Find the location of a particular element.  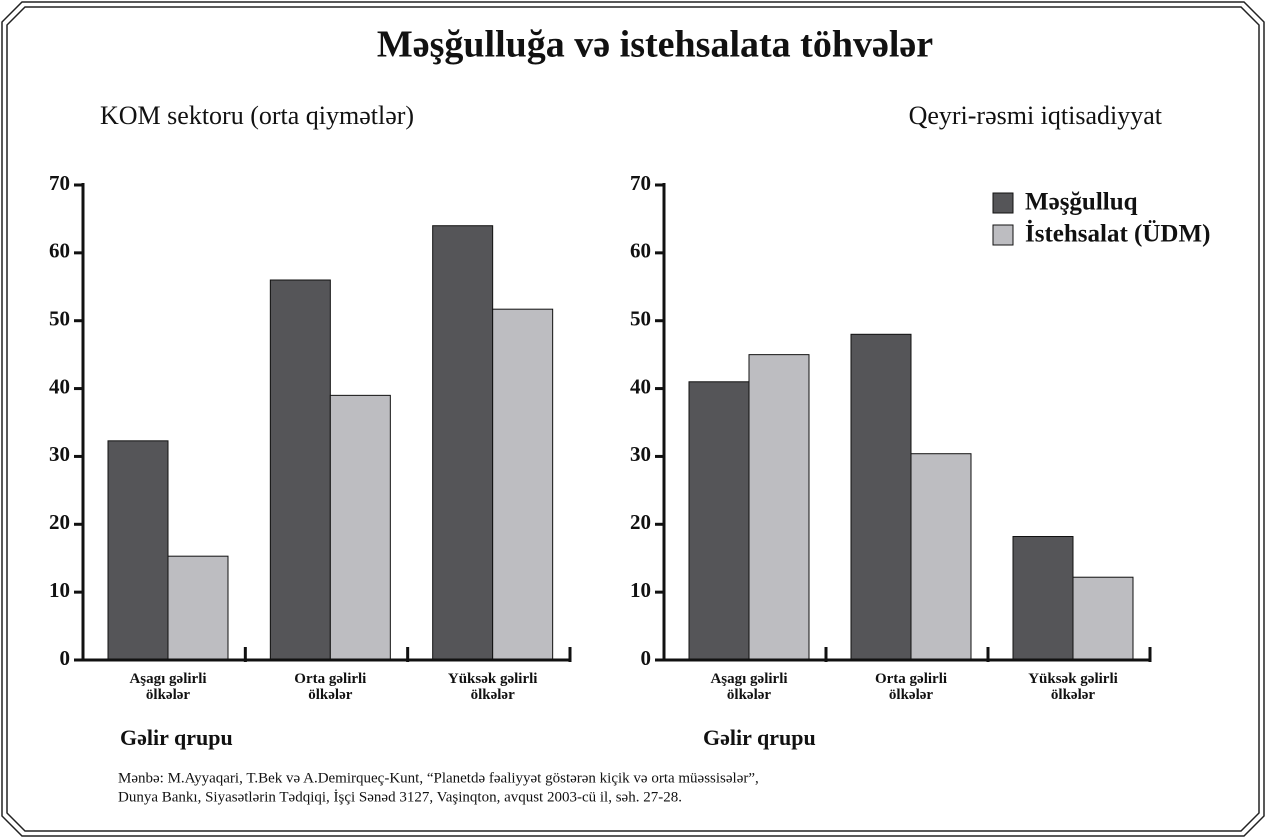

chart-subtitle: KOM sektoru (orta qiymətlər) is located at coordinates (257, 115).